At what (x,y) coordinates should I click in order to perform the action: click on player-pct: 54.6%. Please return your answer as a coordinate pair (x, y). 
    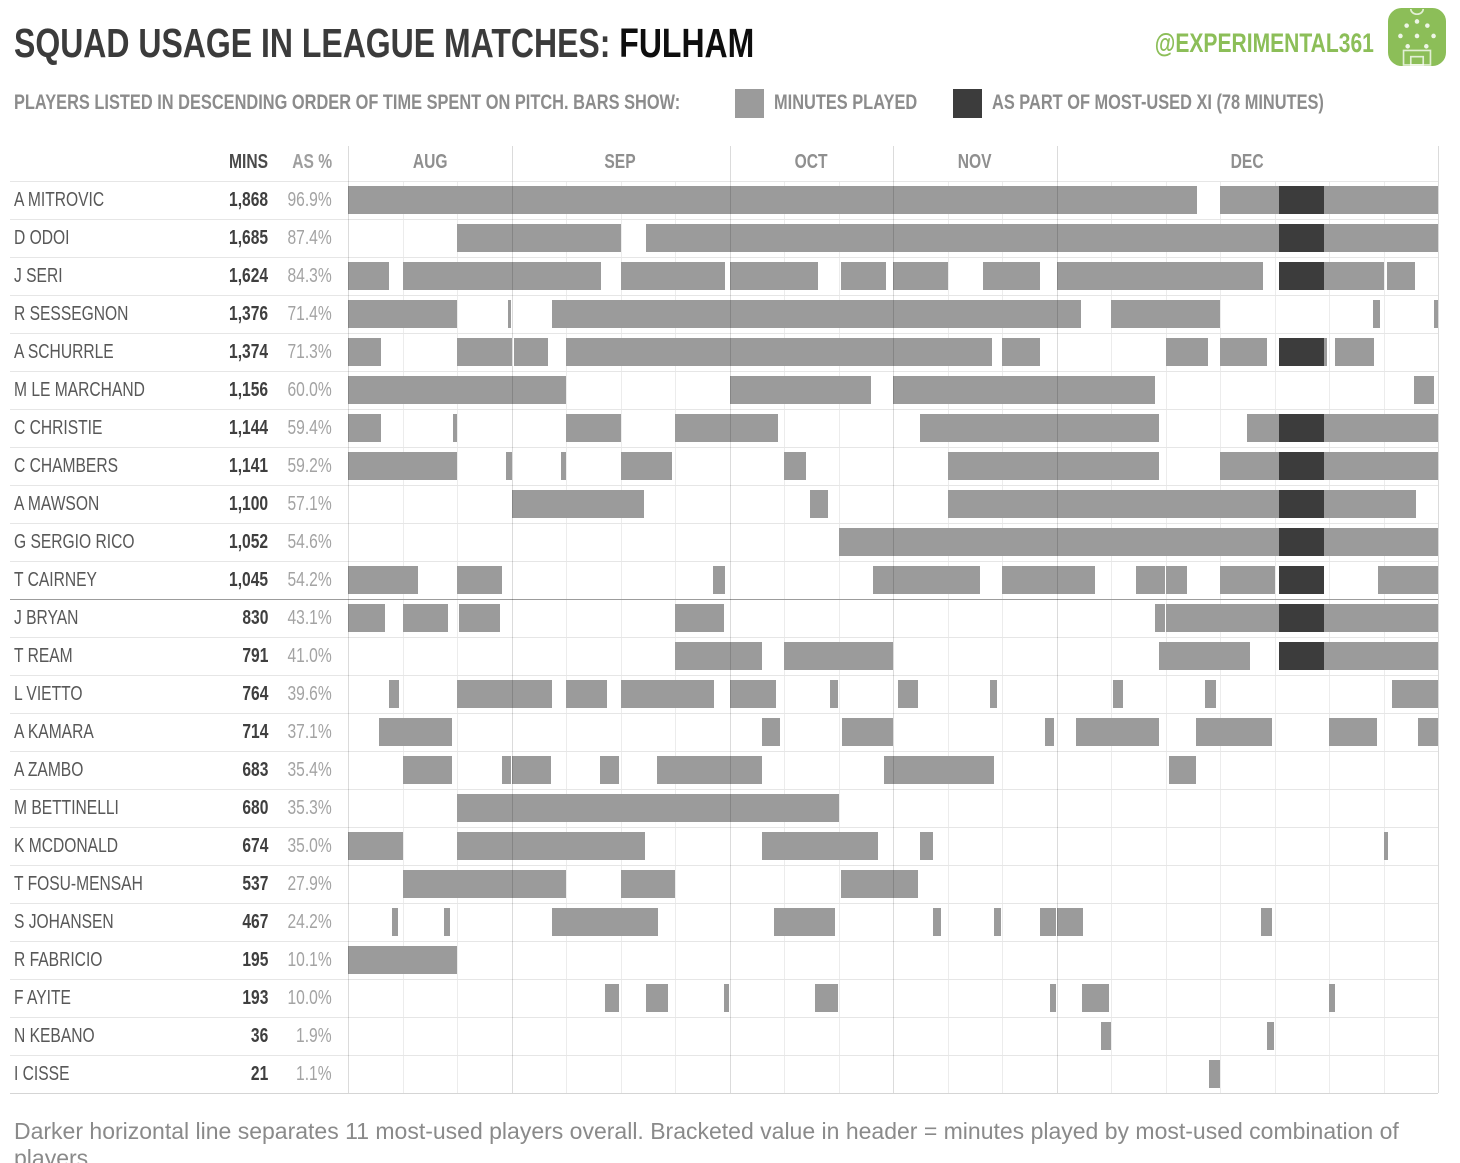
    Looking at the image, I should click on (309, 542).